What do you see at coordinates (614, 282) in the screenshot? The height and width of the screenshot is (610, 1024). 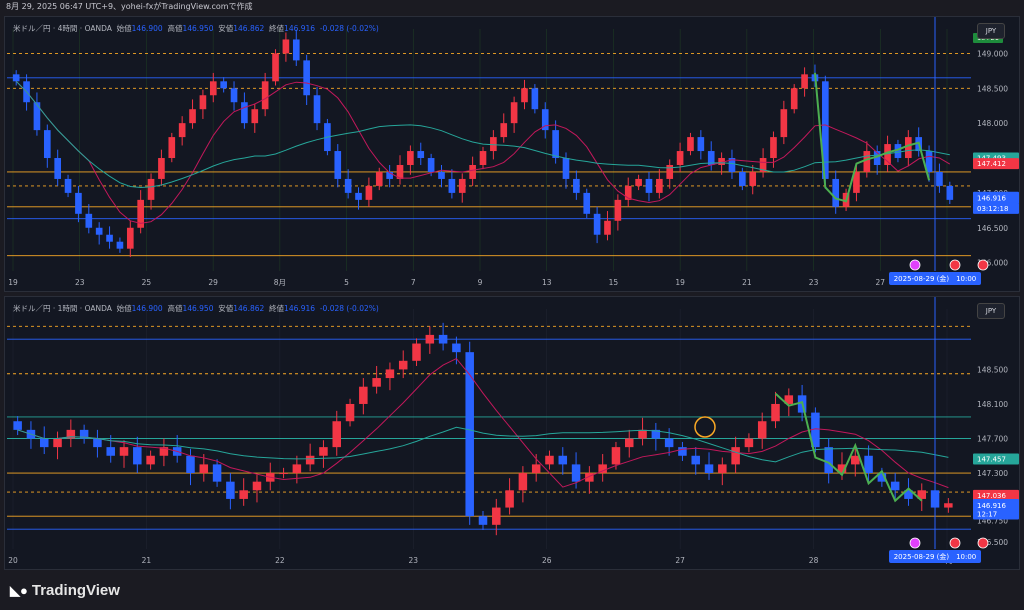 I see `x-tick-label: 15` at bounding box center [614, 282].